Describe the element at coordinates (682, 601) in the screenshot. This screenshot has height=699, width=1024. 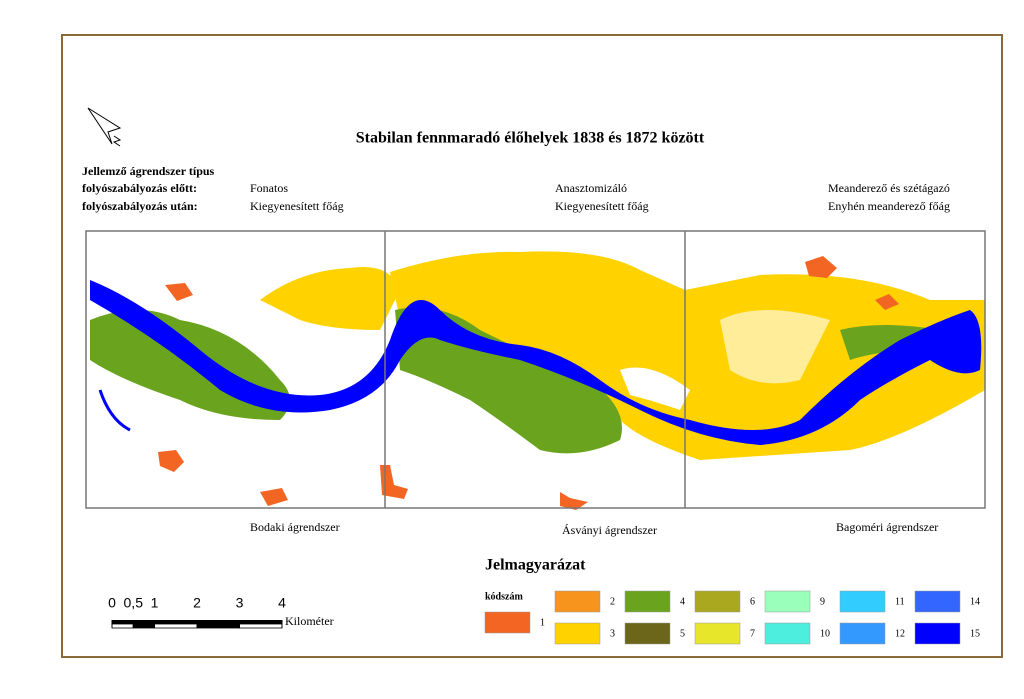
I see `legend-code: 4` at that location.